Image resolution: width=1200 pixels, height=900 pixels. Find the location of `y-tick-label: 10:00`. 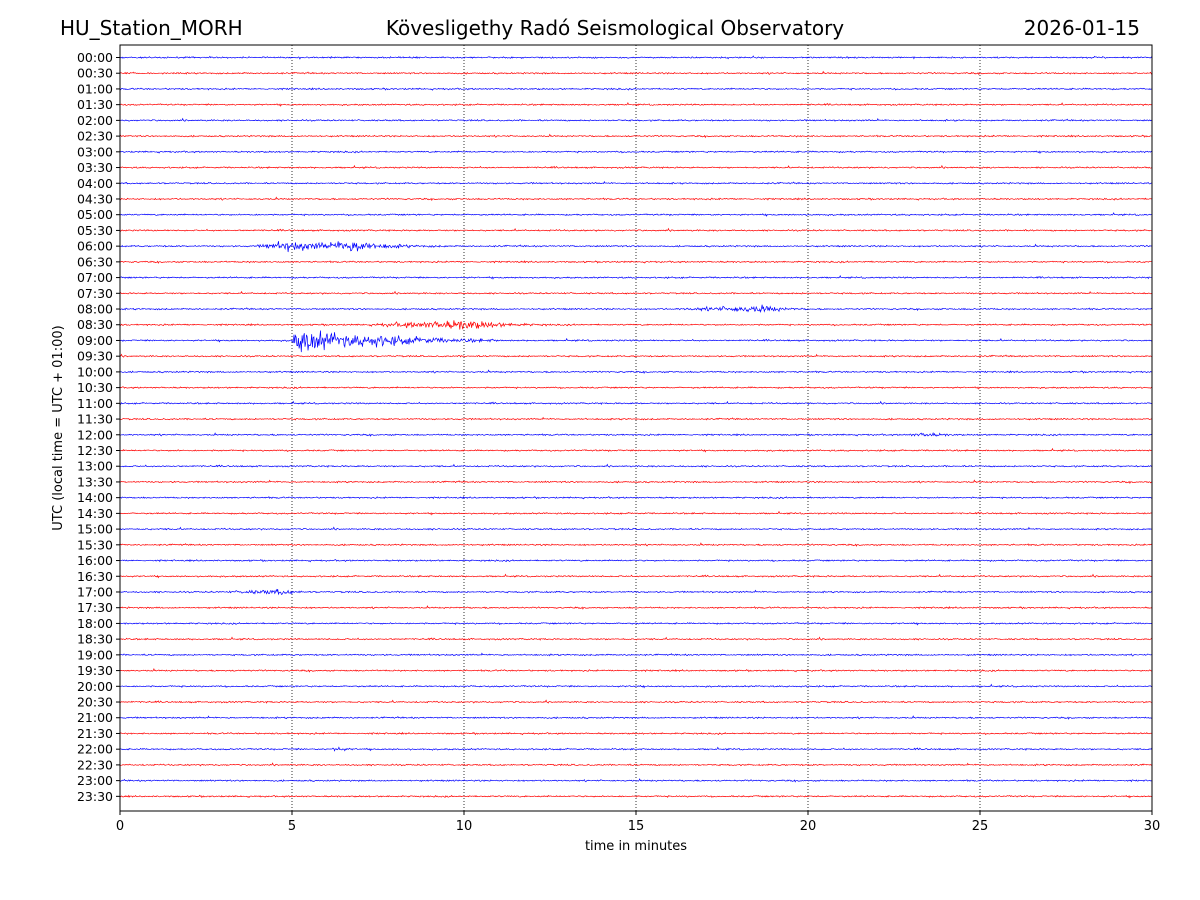

y-tick-label: 10:00 is located at coordinates (95, 371).